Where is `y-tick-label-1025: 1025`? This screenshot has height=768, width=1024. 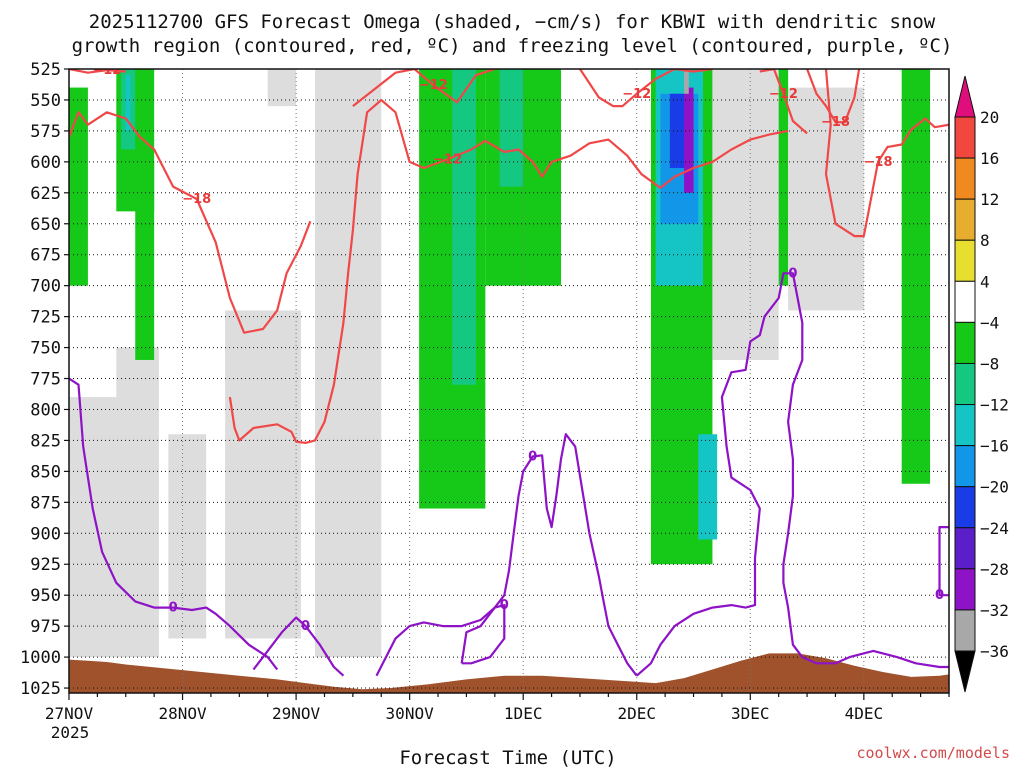
y-tick-label-1025: 1025 is located at coordinates (40, 689).